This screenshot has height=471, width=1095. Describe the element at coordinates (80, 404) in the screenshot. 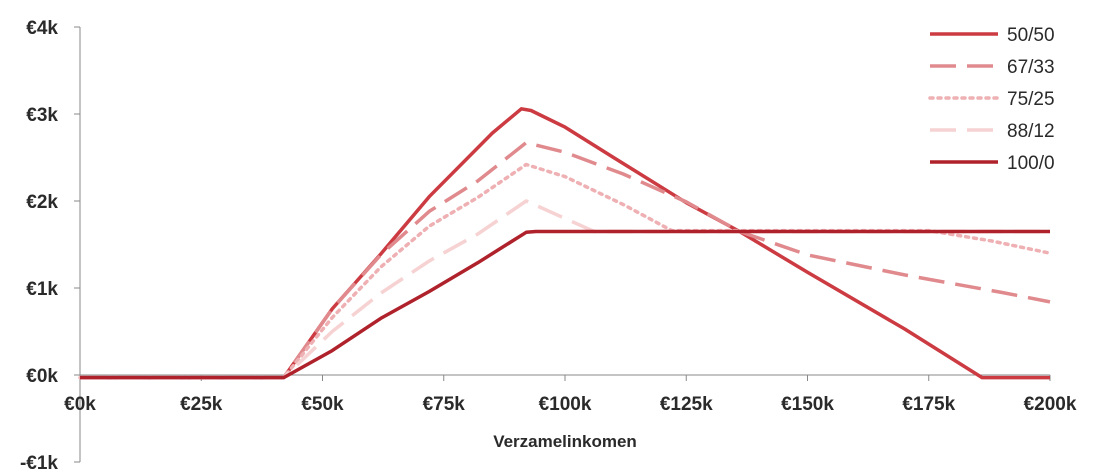

I see `x-tick-label: €0k` at that location.